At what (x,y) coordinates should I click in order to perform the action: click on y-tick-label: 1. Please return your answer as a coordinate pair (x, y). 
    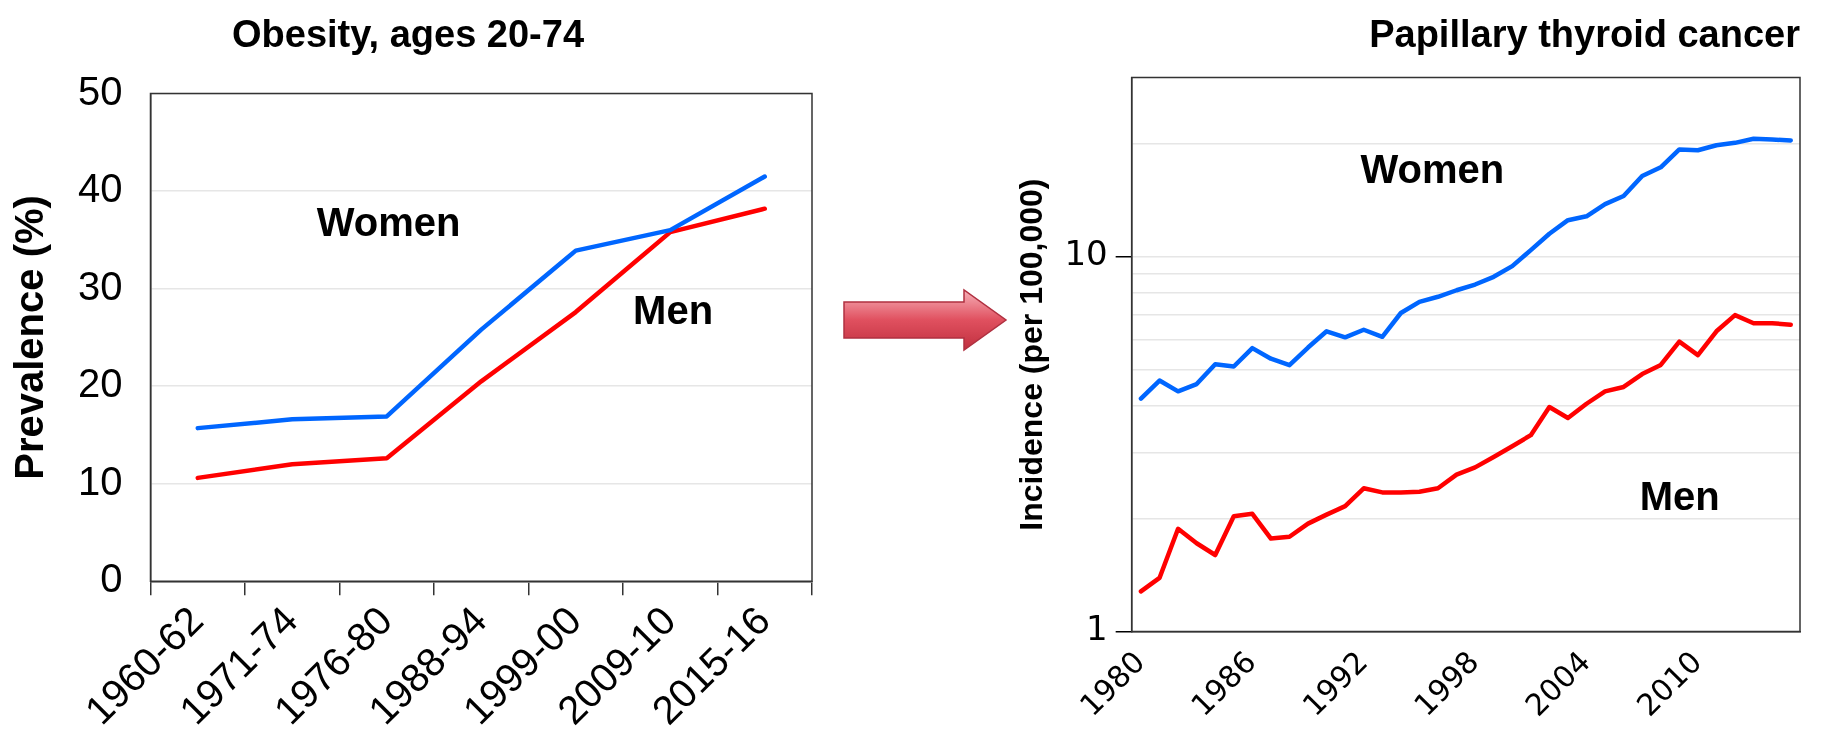
    Looking at the image, I should click on (1097, 628).